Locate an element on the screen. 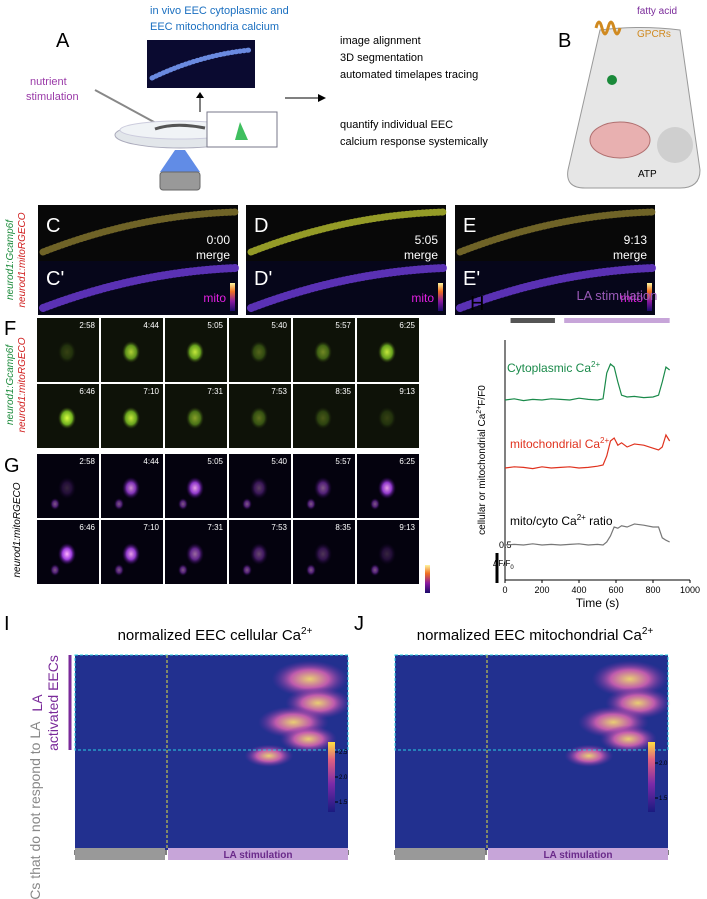  scale-label: ΔF/F0 is located at coordinates (503, 565).